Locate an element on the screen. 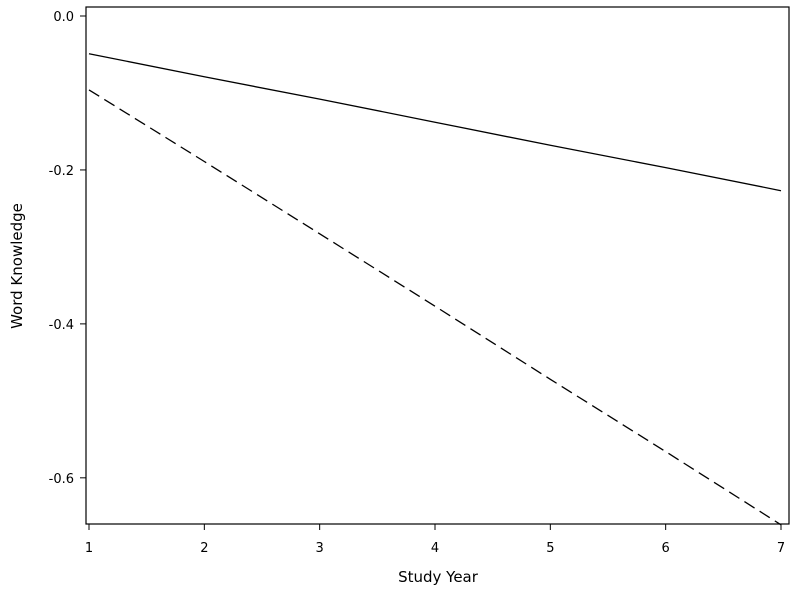 The image size is (800, 594). x-tick-label: 1 is located at coordinates (89, 548).